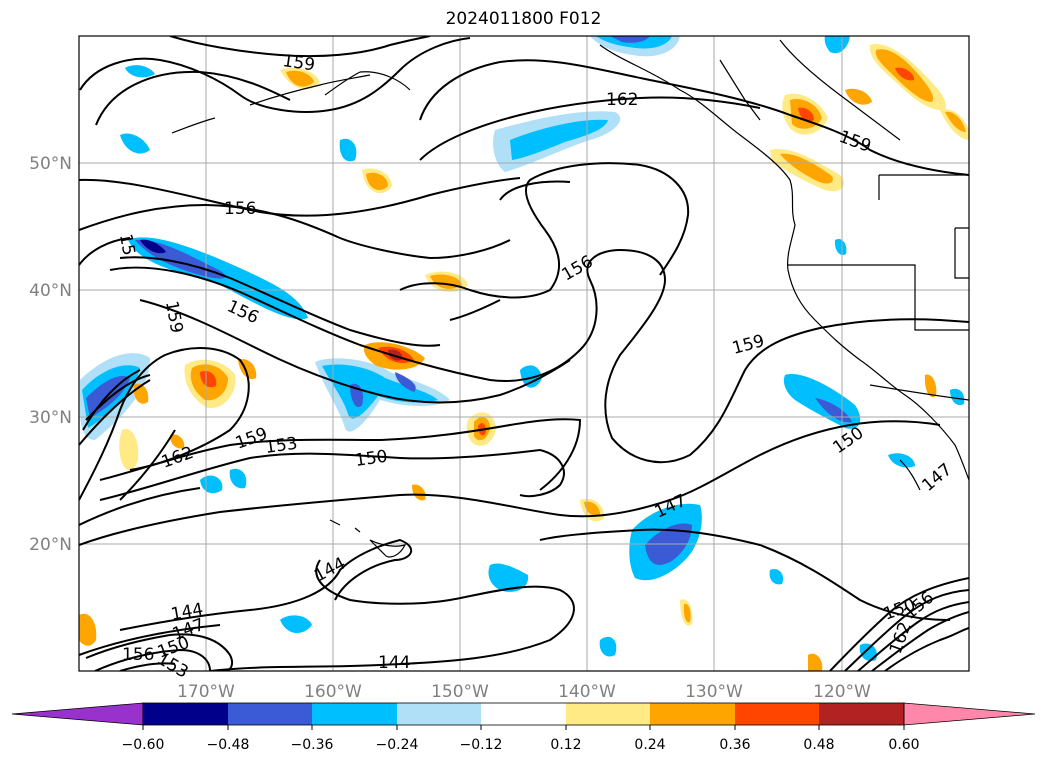  Describe the element at coordinates (126, 244) in the screenshot. I see `contour-label: 15` at that location.